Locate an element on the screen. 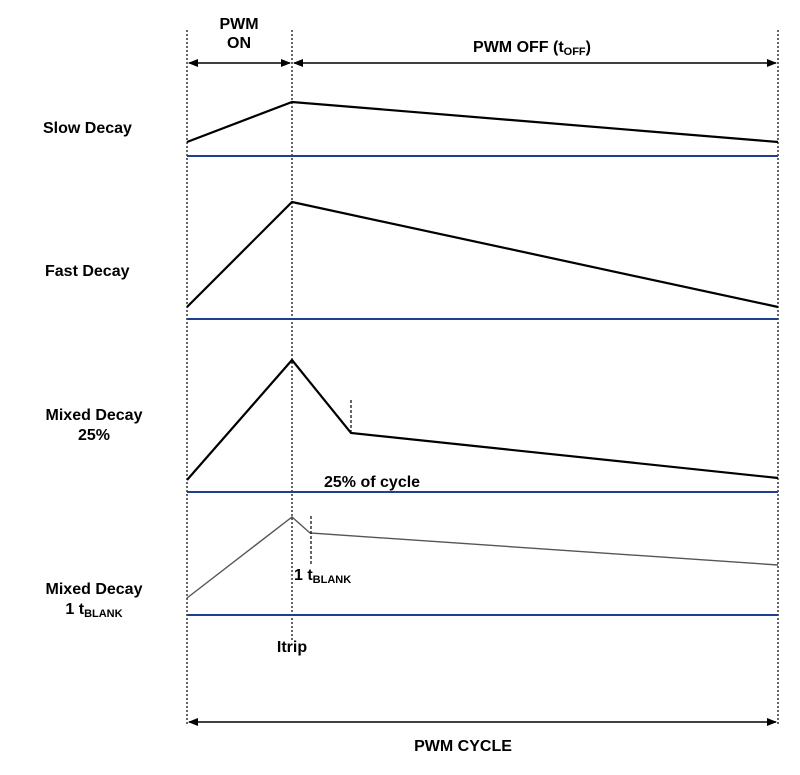 This screenshot has width=800, height=775. mixed-decay-25-label-line1: Mixed Decay is located at coordinates (94, 415).